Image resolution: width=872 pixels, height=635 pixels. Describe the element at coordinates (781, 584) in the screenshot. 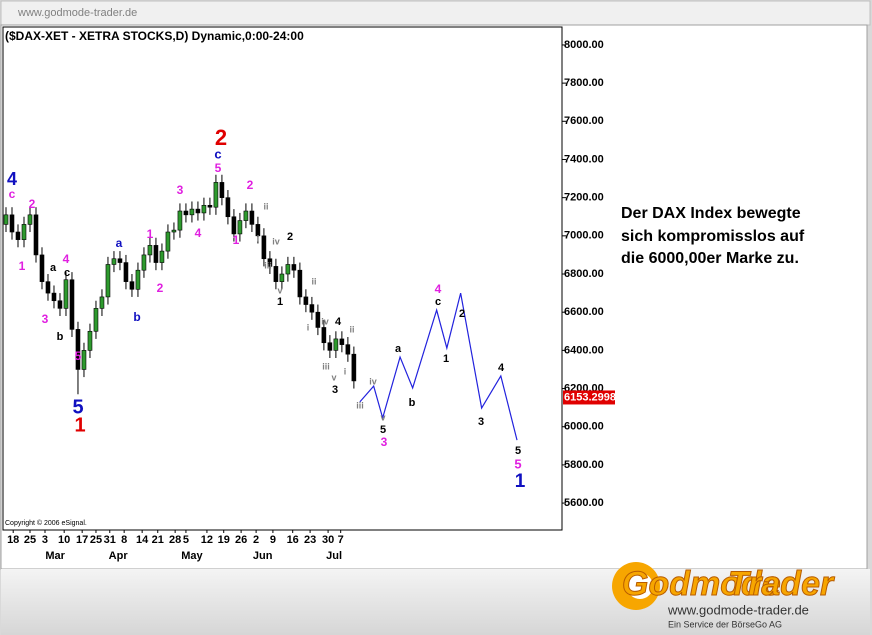

I see `logo-trader: Trader` at that location.